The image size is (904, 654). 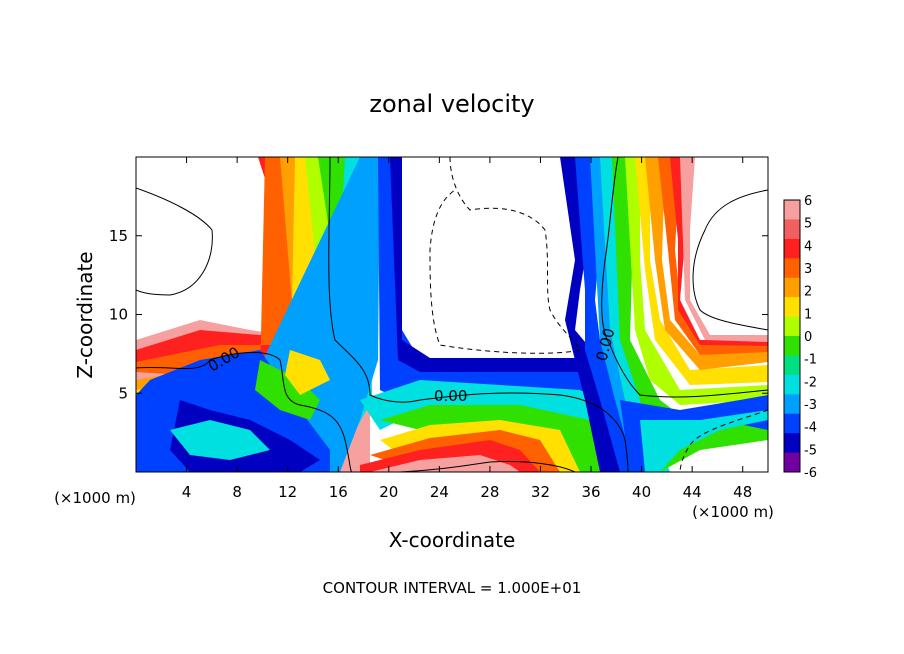 I want to click on contour-interval-note: CONTOUR INTERVAL = 1.000E+01, so click(x=452, y=588).